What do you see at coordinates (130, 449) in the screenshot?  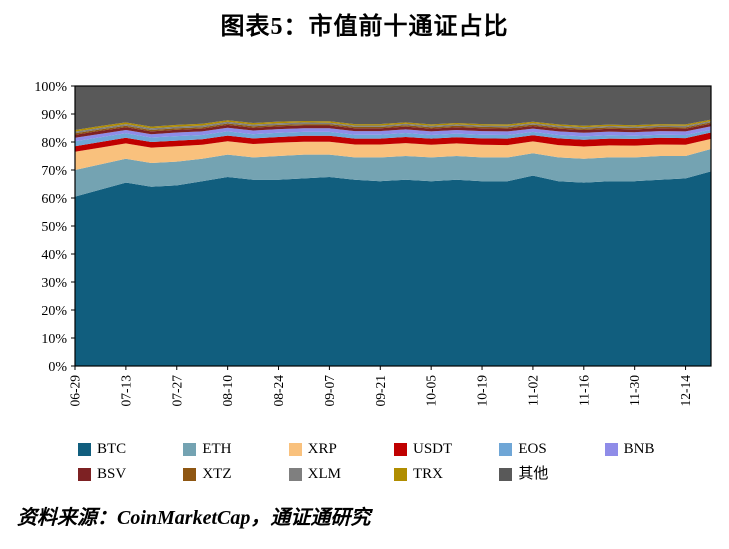 I see `legend-item-BTC: BTC` at bounding box center [130, 449].